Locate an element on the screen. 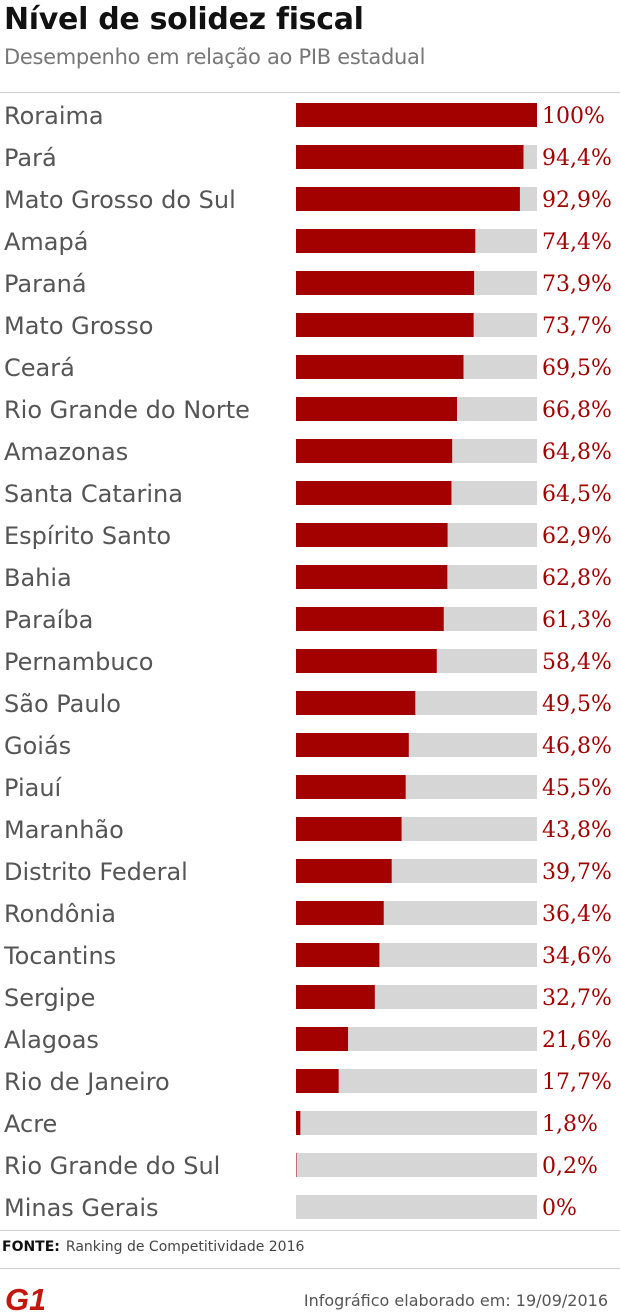  category-label: Acre is located at coordinates (30, 1124).